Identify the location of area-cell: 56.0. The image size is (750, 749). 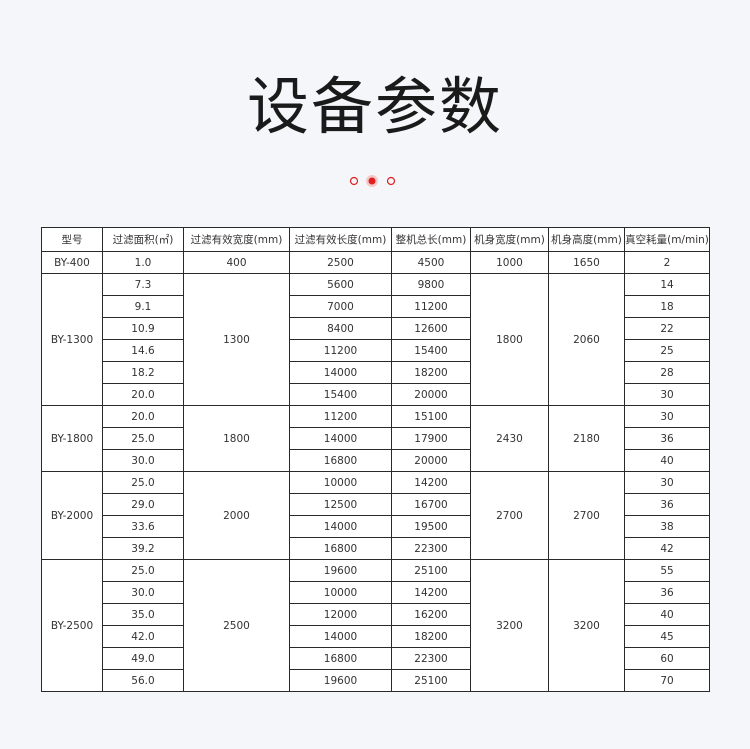
(143, 680).